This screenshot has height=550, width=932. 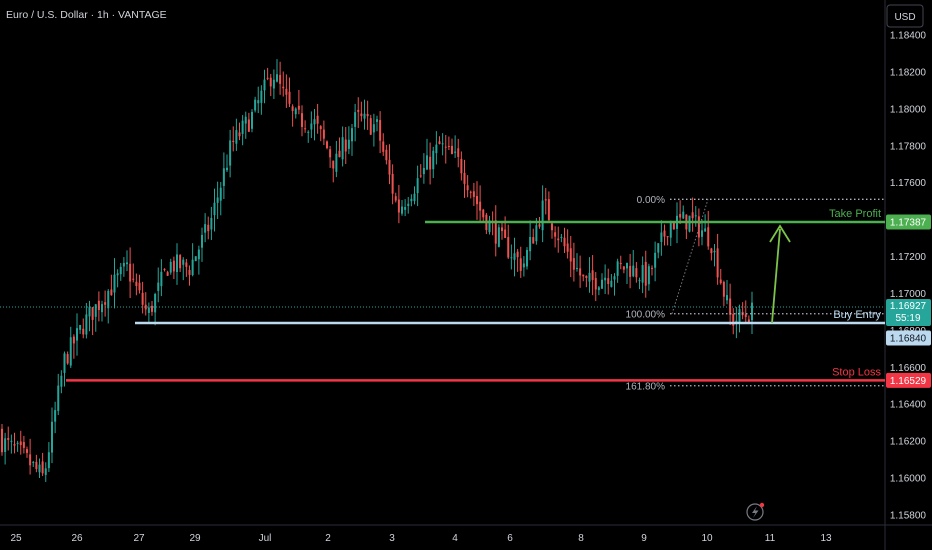 What do you see at coordinates (690, 256) in the screenshot?
I see `fib-trend-line` at bounding box center [690, 256].